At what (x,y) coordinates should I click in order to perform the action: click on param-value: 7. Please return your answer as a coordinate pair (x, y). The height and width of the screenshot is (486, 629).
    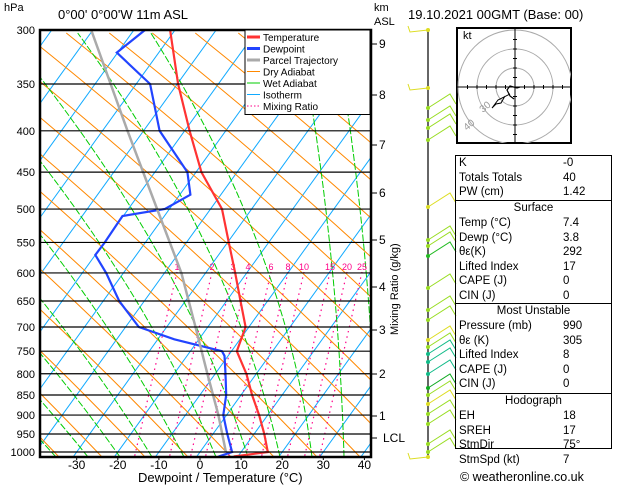
    Looking at the image, I should click on (566, 459).